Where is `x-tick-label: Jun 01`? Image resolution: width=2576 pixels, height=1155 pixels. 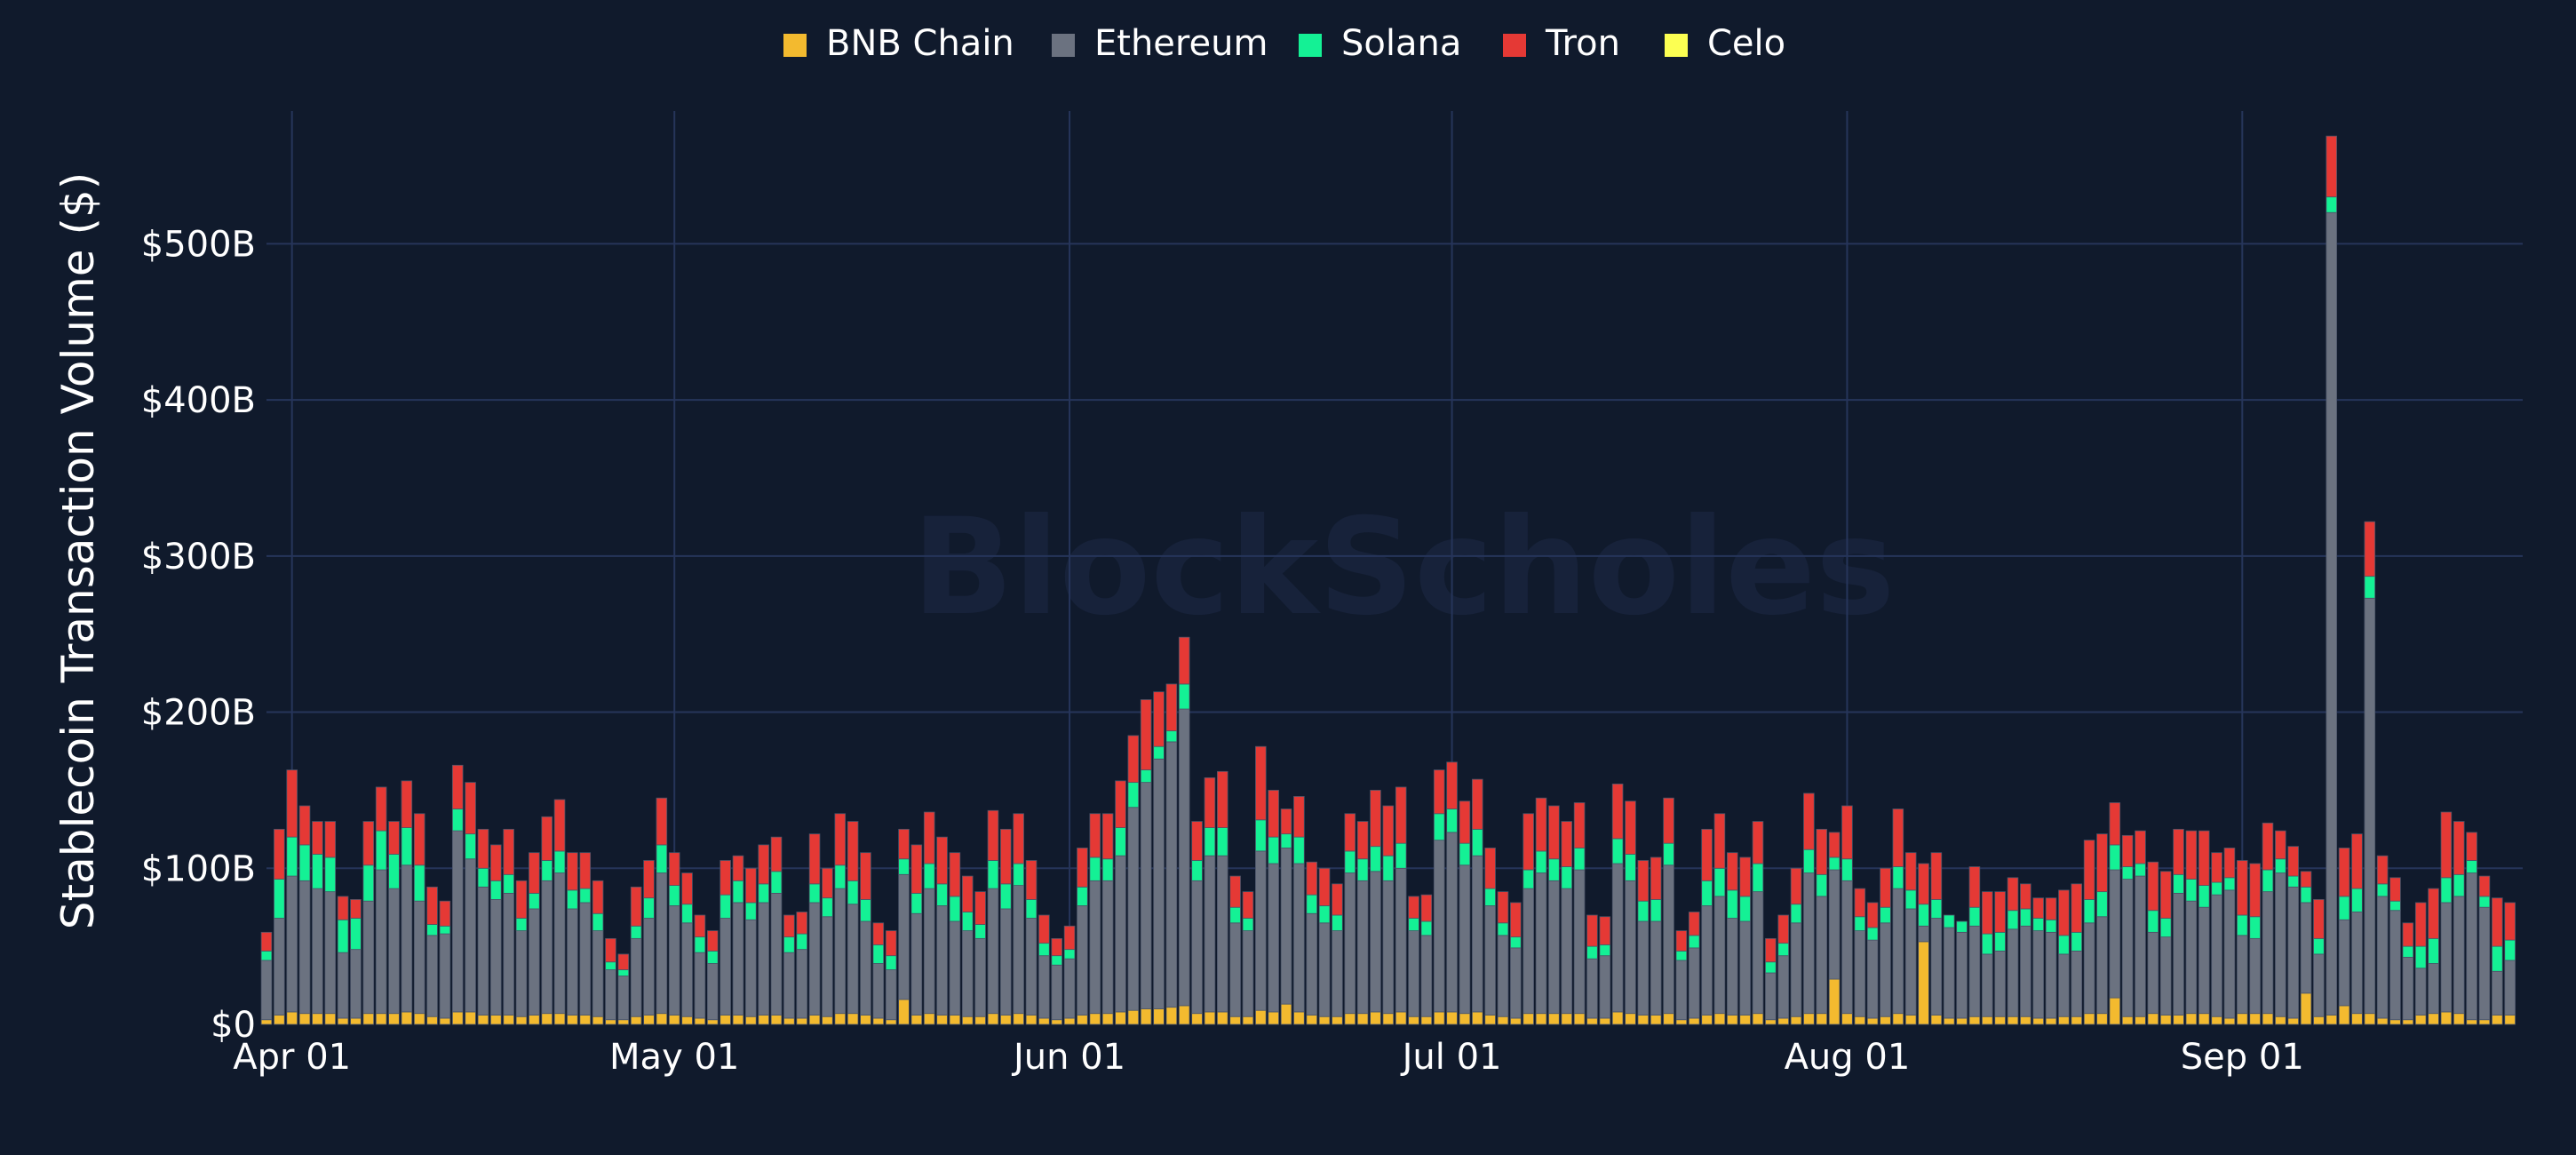 x-tick-label: Jun 01 is located at coordinates (1068, 1057).